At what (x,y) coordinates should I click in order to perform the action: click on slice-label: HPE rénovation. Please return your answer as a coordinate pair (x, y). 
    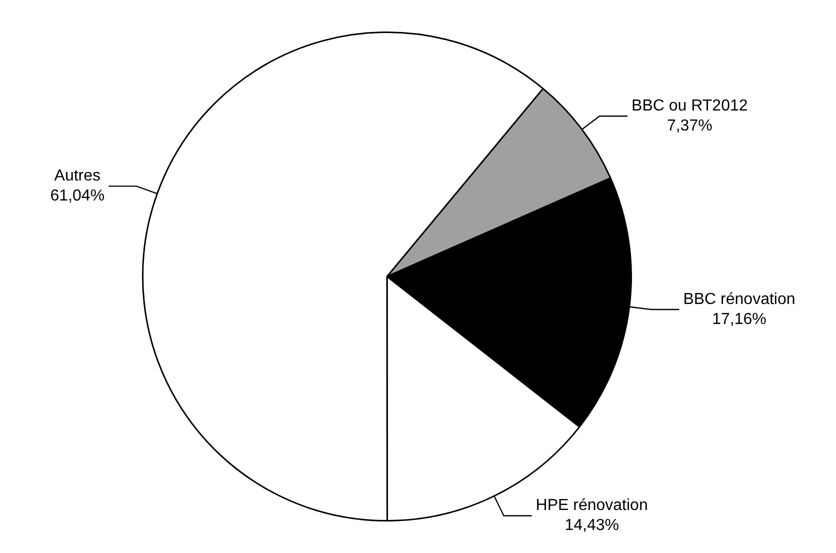
    Looking at the image, I should click on (592, 505).